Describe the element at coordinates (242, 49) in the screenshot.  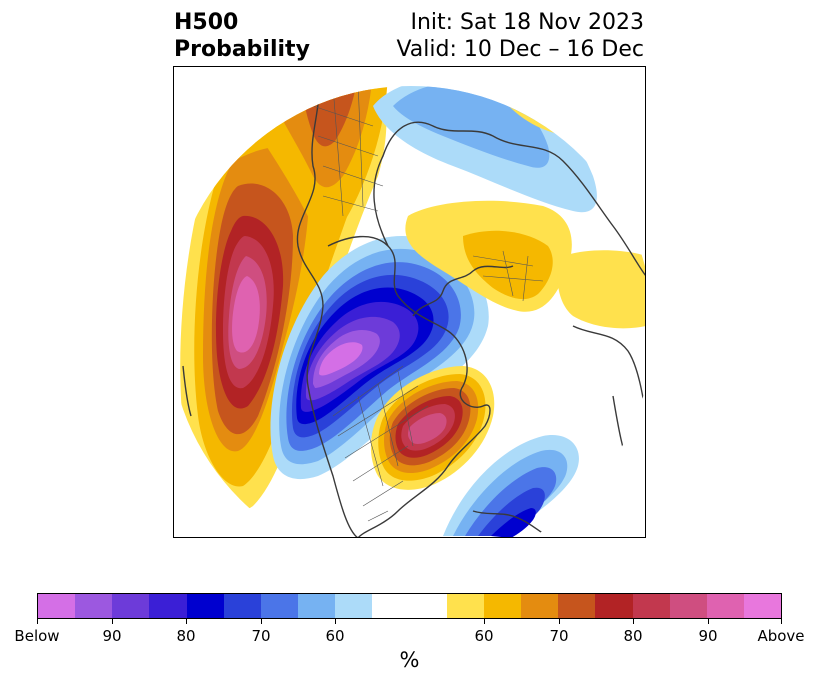
I see `title-field: Probability` at that location.